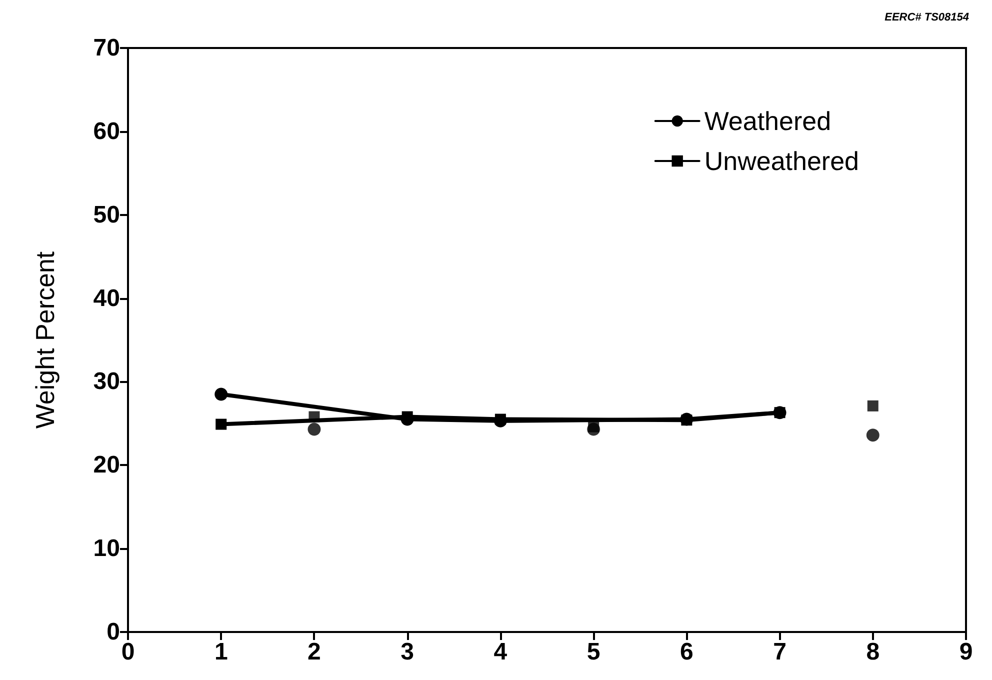  What do you see at coordinates (593, 652) in the screenshot?
I see `x-tick-label: 5` at bounding box center [593, 652].